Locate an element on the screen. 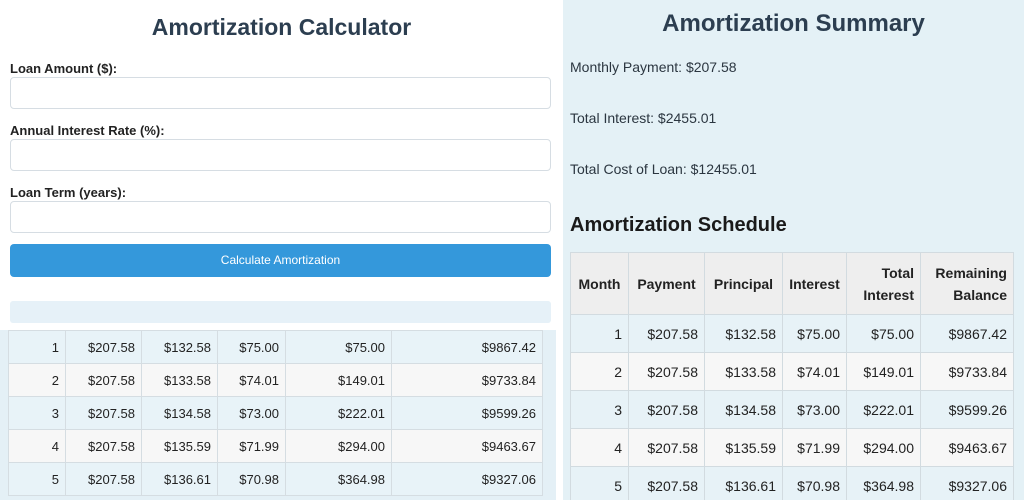  calculate-button: Calculate Amortization is located at coordinates (280, 260).